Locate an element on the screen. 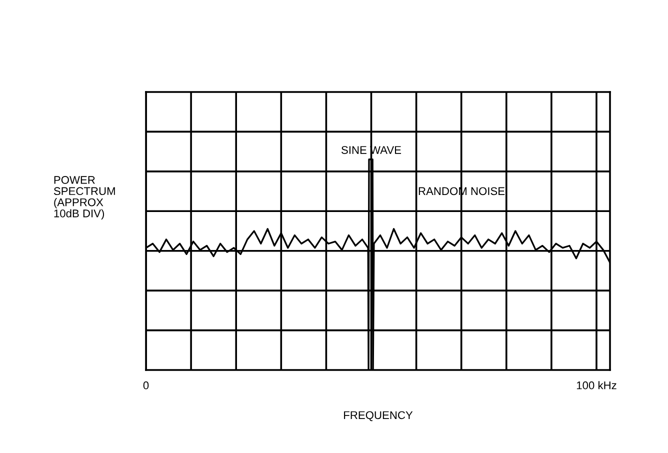 This screenshot has width=668, height=453. x-axis-title: FREQUENCY is located at coordinates (378, 416).